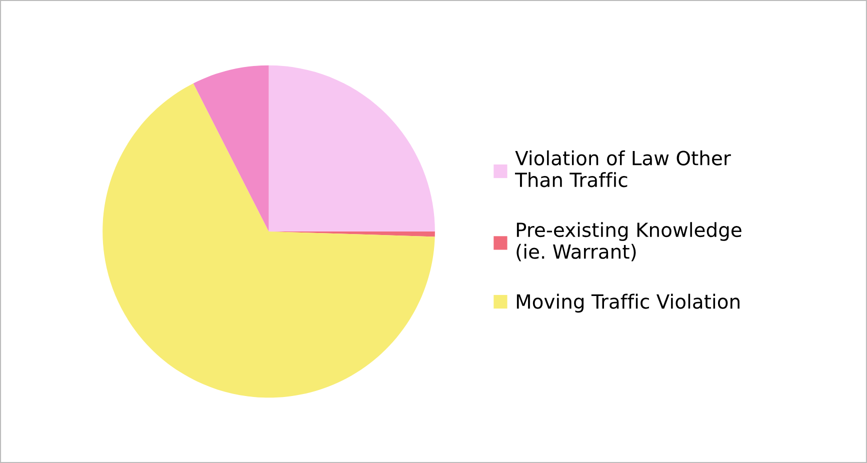 The width and height of the screenshot is (867, 463). Describe the element at coordinates (628, 303) in the screenshot. I see `legend-label: Moving Traffic Violation` at that location.